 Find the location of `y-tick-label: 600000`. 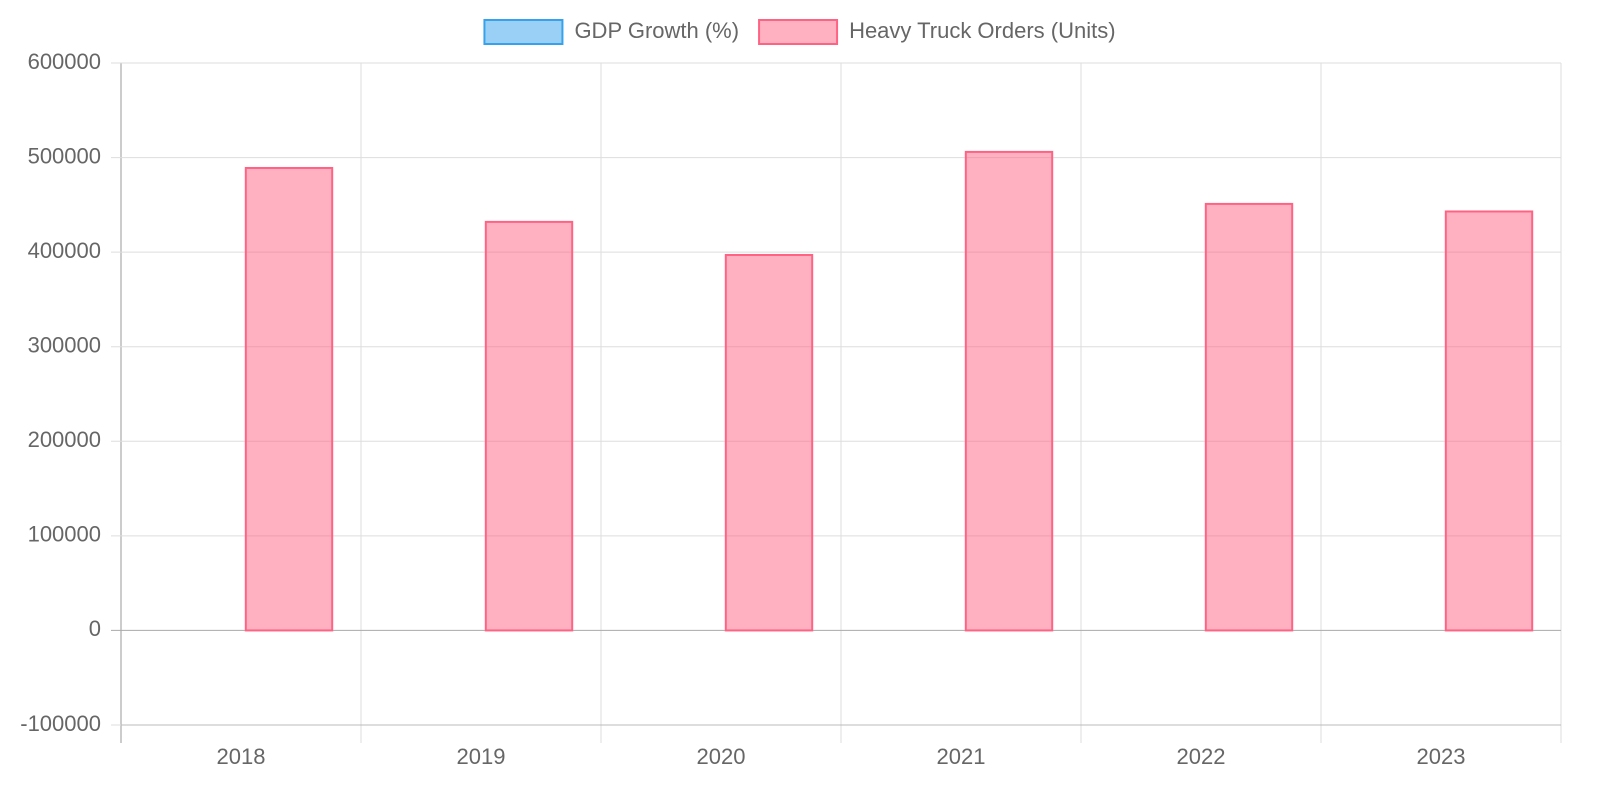

y-tick-label: 600000 is located at coordinates (64, 61).